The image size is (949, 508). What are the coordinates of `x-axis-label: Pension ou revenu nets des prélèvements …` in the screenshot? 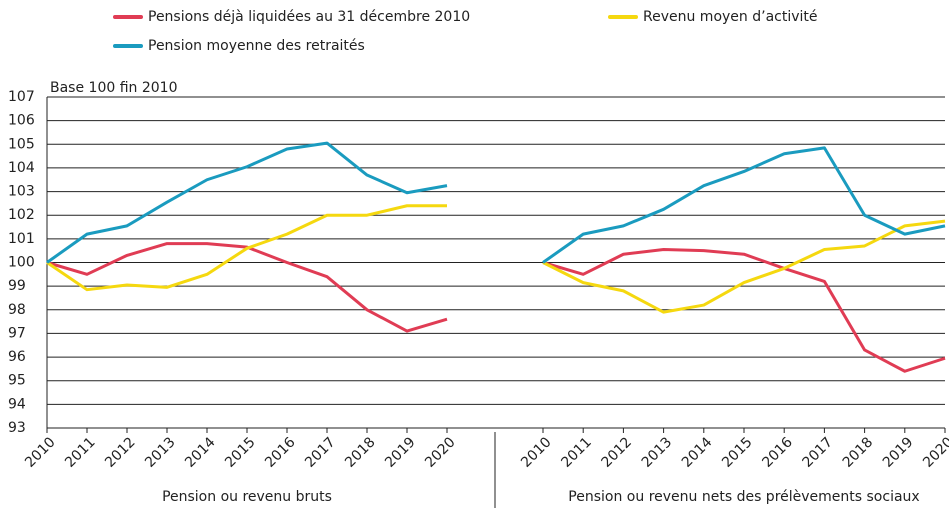 It's located at (743, 497).